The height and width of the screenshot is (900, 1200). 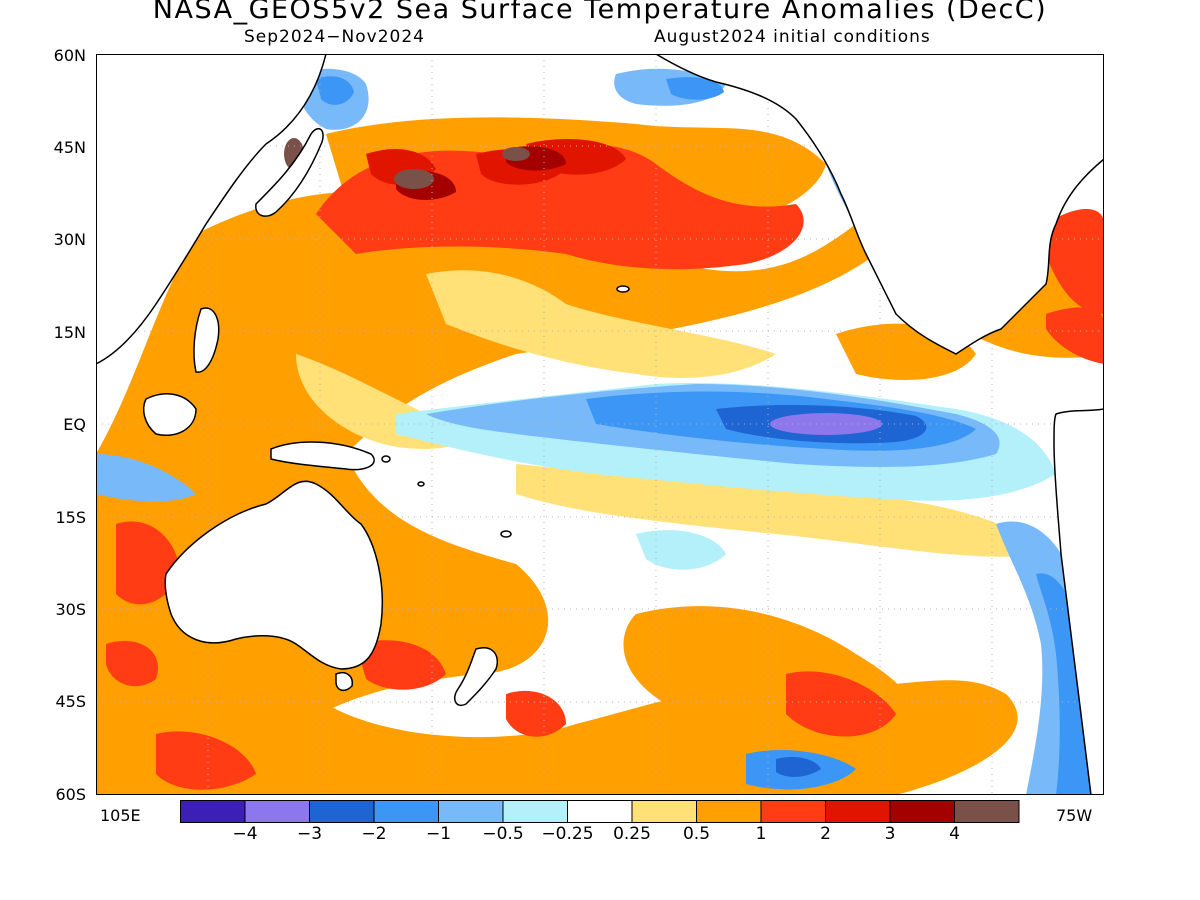 What do you see at coordinates (1074, 815) in the screenshot?
I see `lon-label-right: 75W` at bounding box center [1074, 815].